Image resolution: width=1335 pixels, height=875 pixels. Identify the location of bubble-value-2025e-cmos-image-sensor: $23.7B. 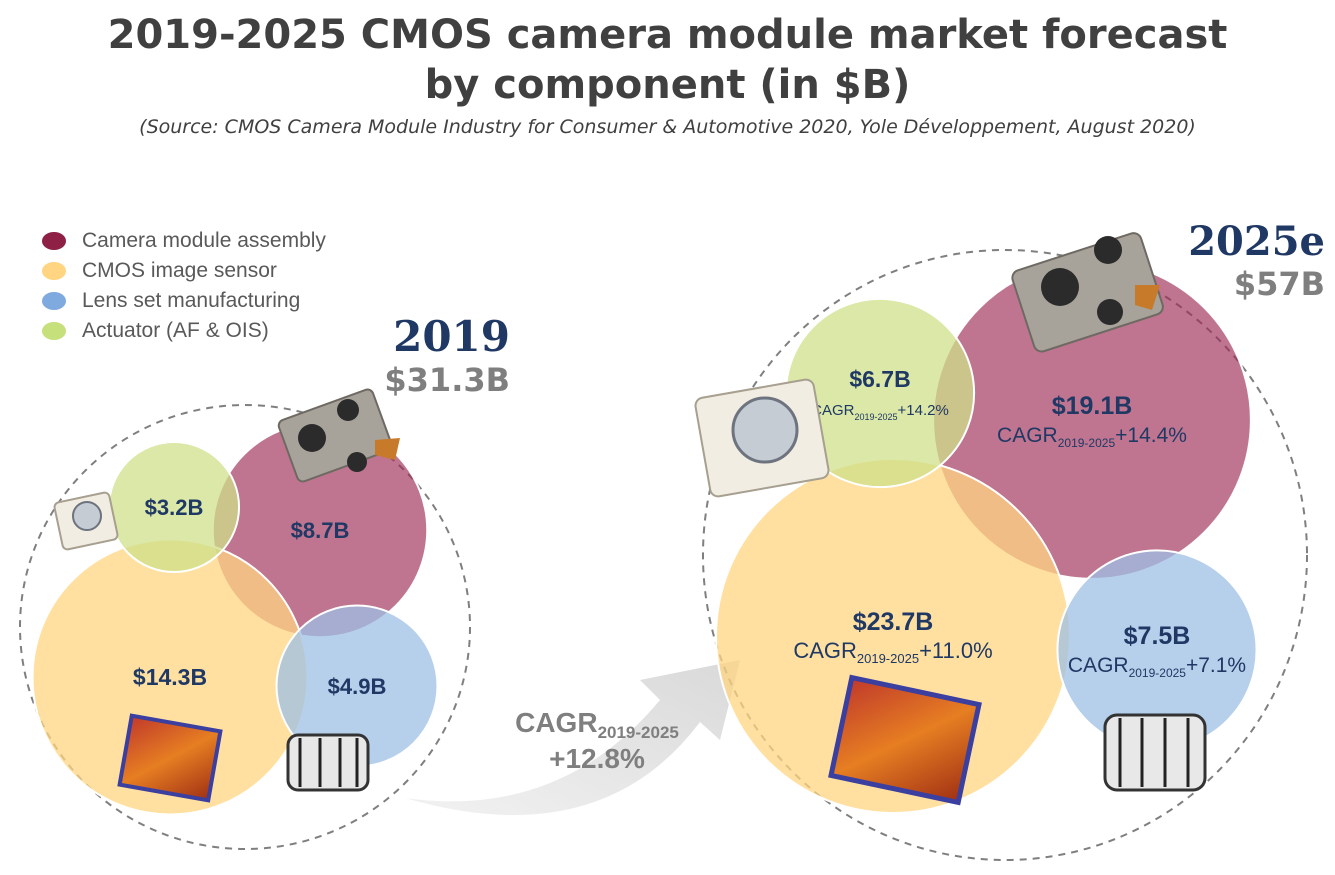
(893, 622).